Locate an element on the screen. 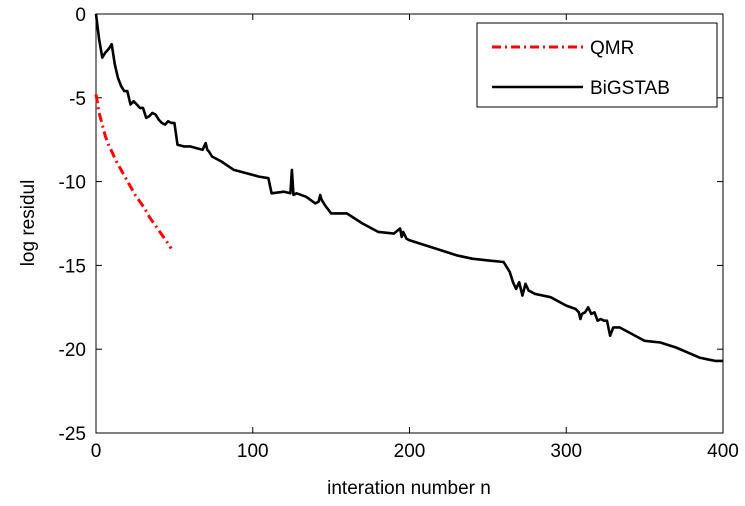 The image size is (745, 506). y-tick-label: -25 is located at coordinates (72, 434).